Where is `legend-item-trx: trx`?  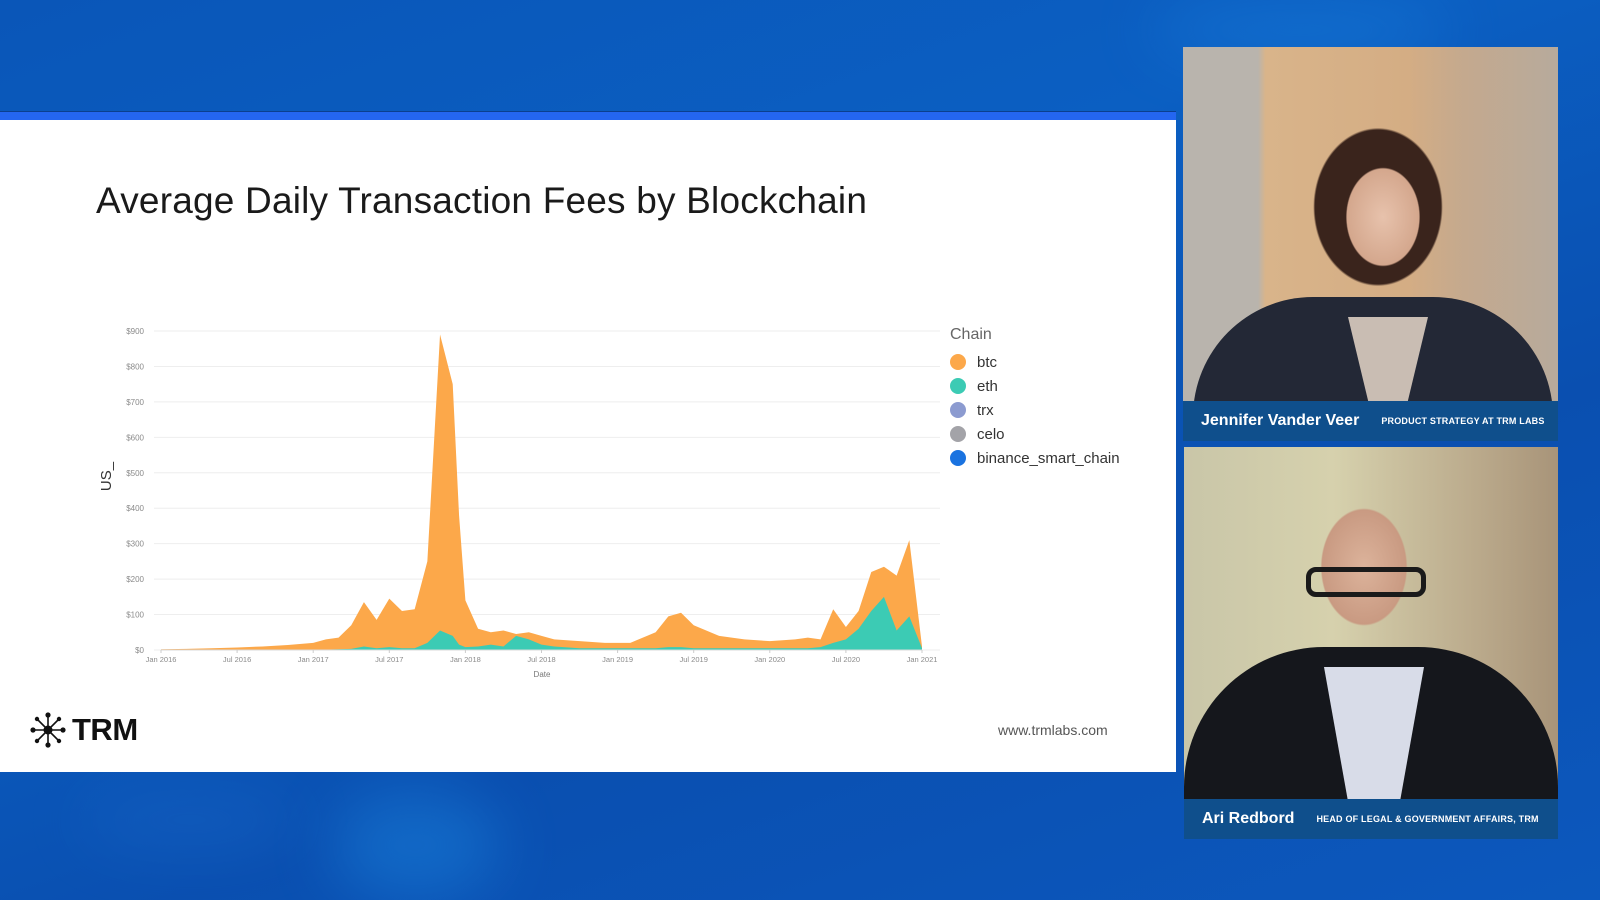 legend-item-trx: trx is located at coordinates (1035, 410).